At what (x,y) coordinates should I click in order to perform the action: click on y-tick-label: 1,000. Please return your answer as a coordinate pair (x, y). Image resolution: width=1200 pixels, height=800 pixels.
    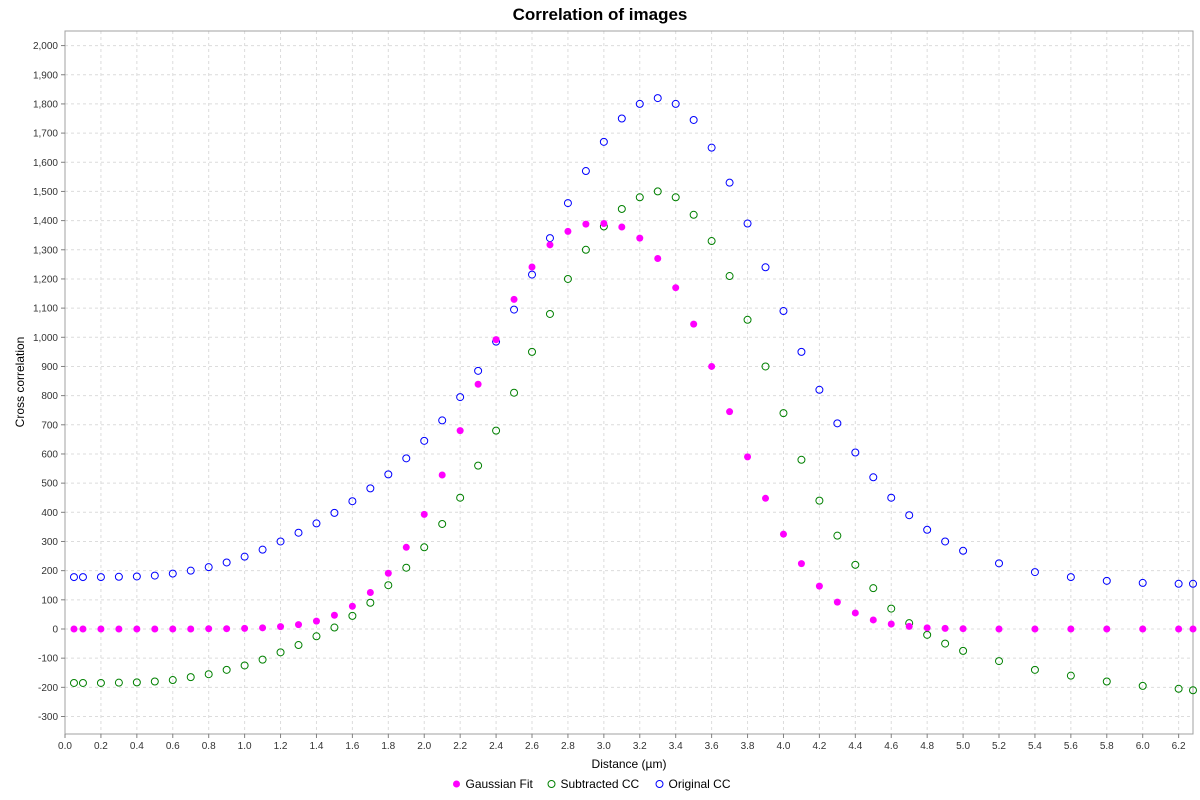
    Looking at the image, I should click on (45, 338).